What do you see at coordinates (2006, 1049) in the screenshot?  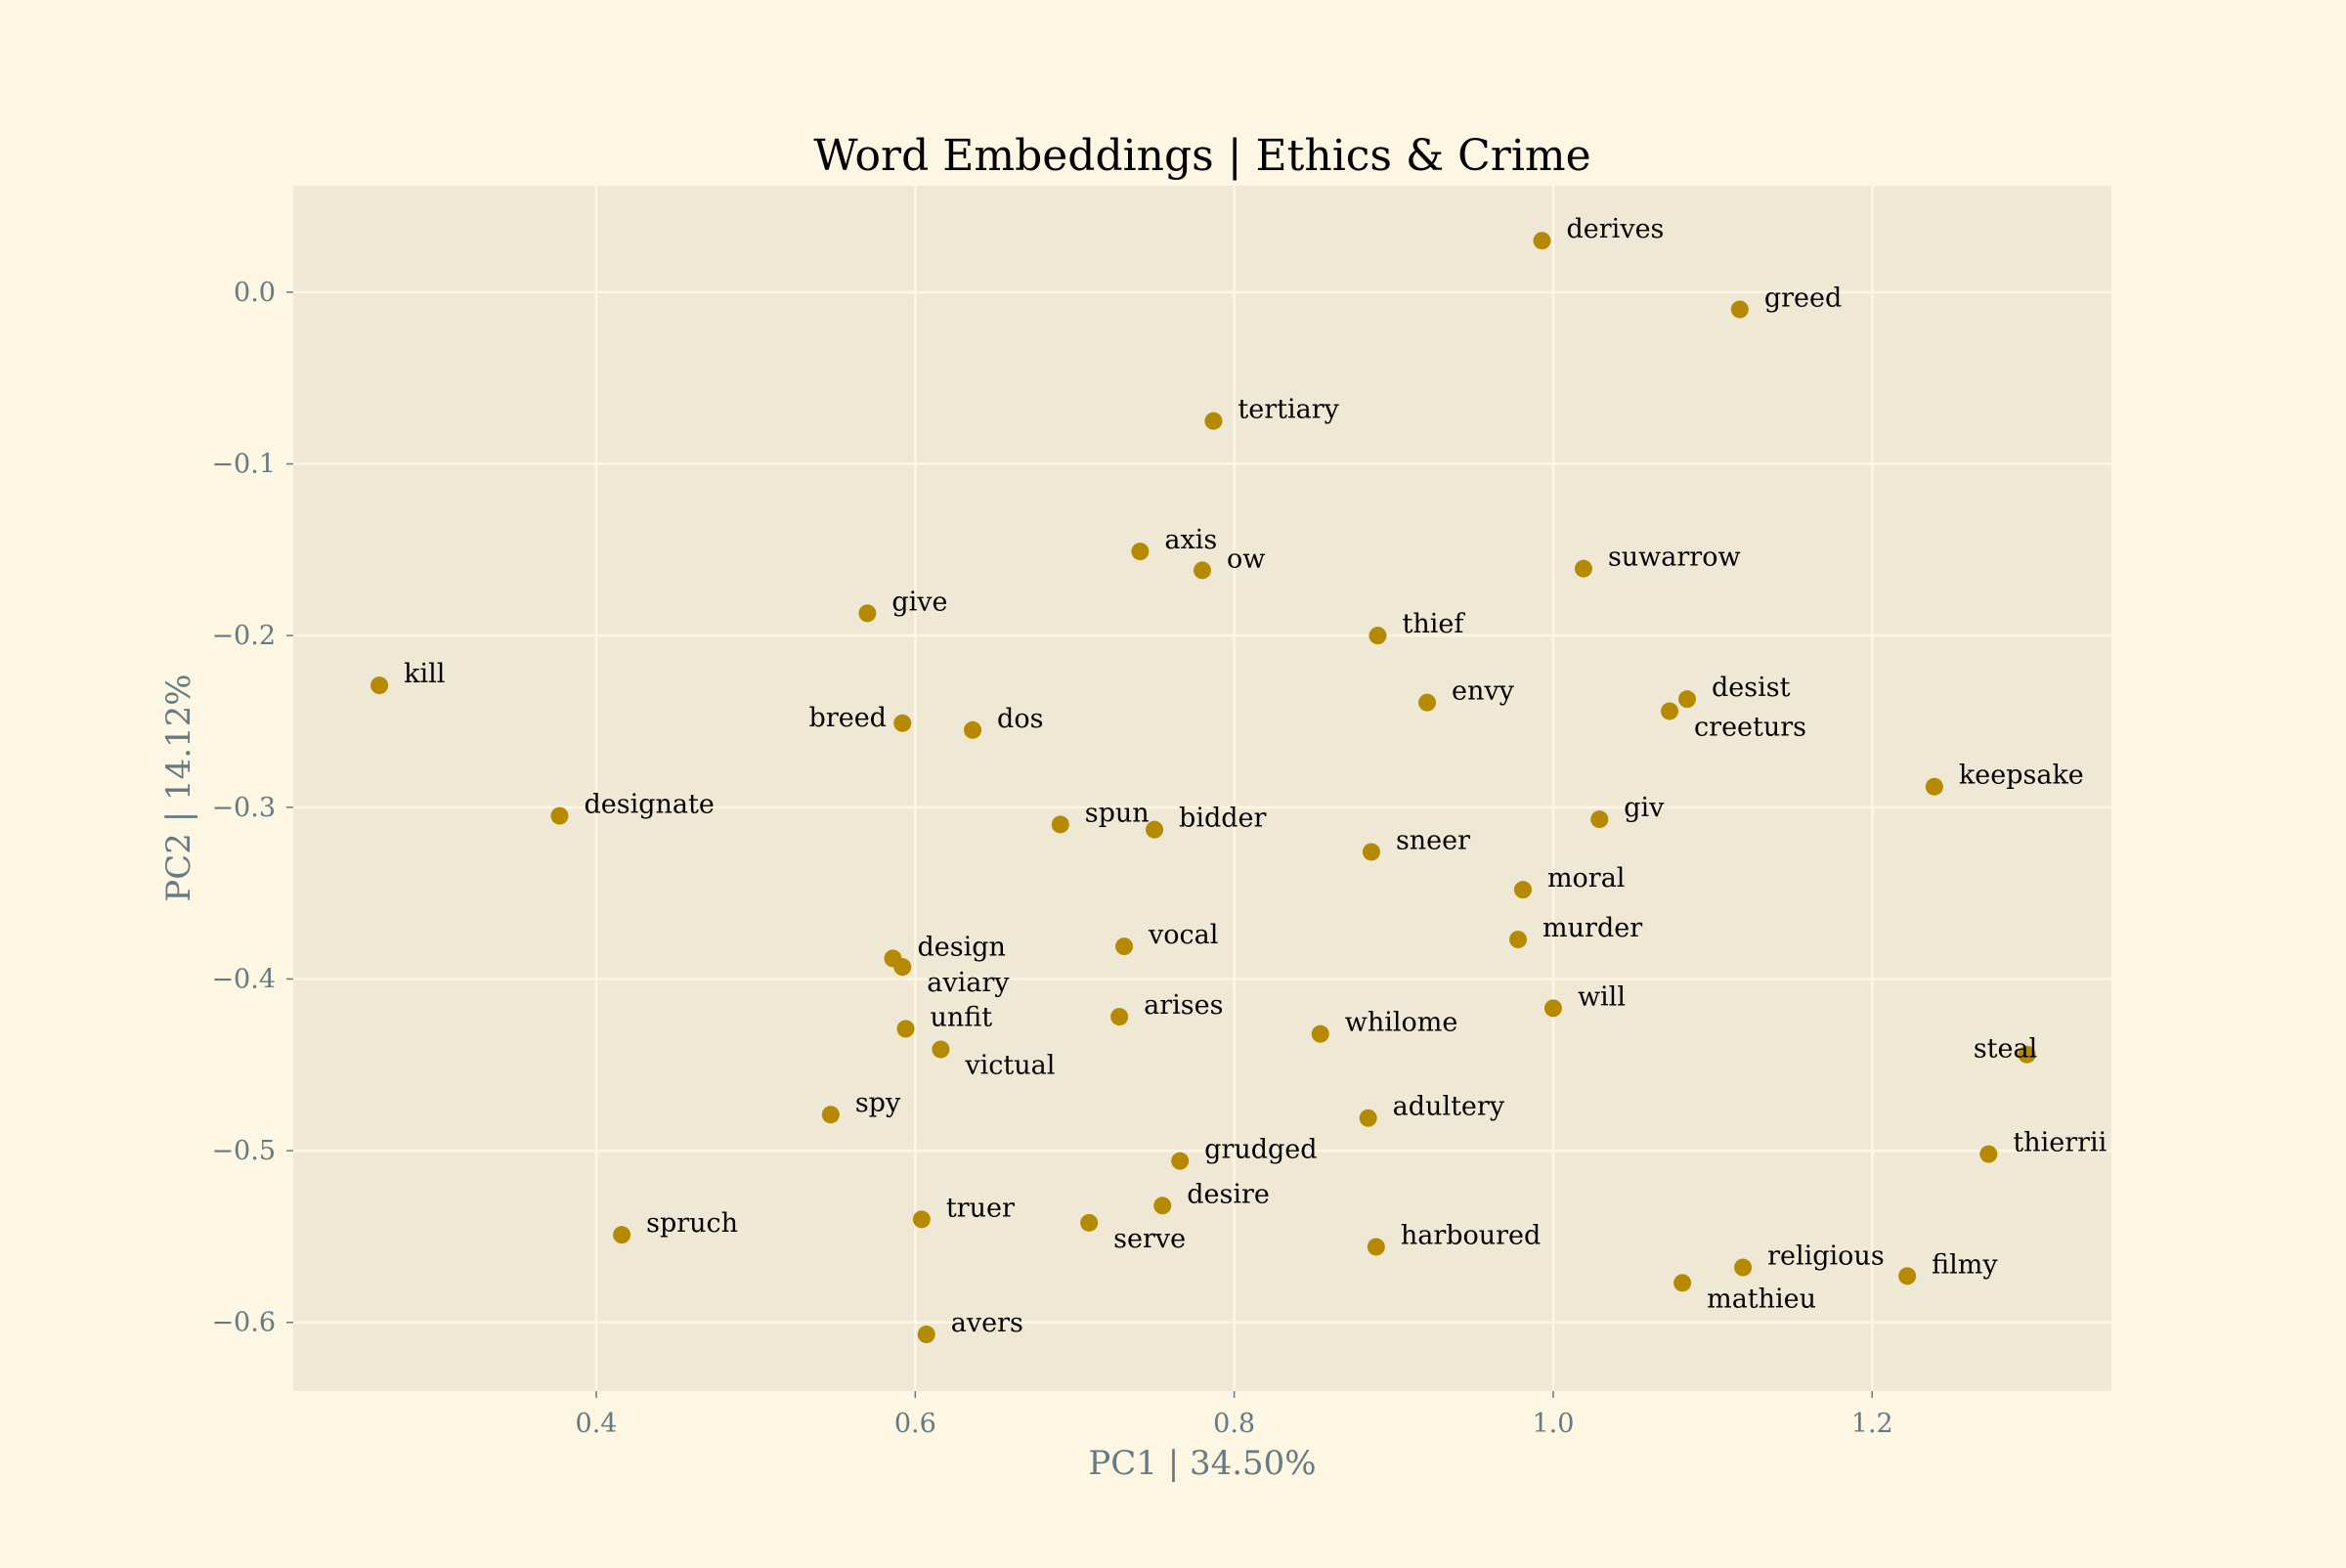 I see `point-label-steal: steal` at bounding box center [2006, 1049].